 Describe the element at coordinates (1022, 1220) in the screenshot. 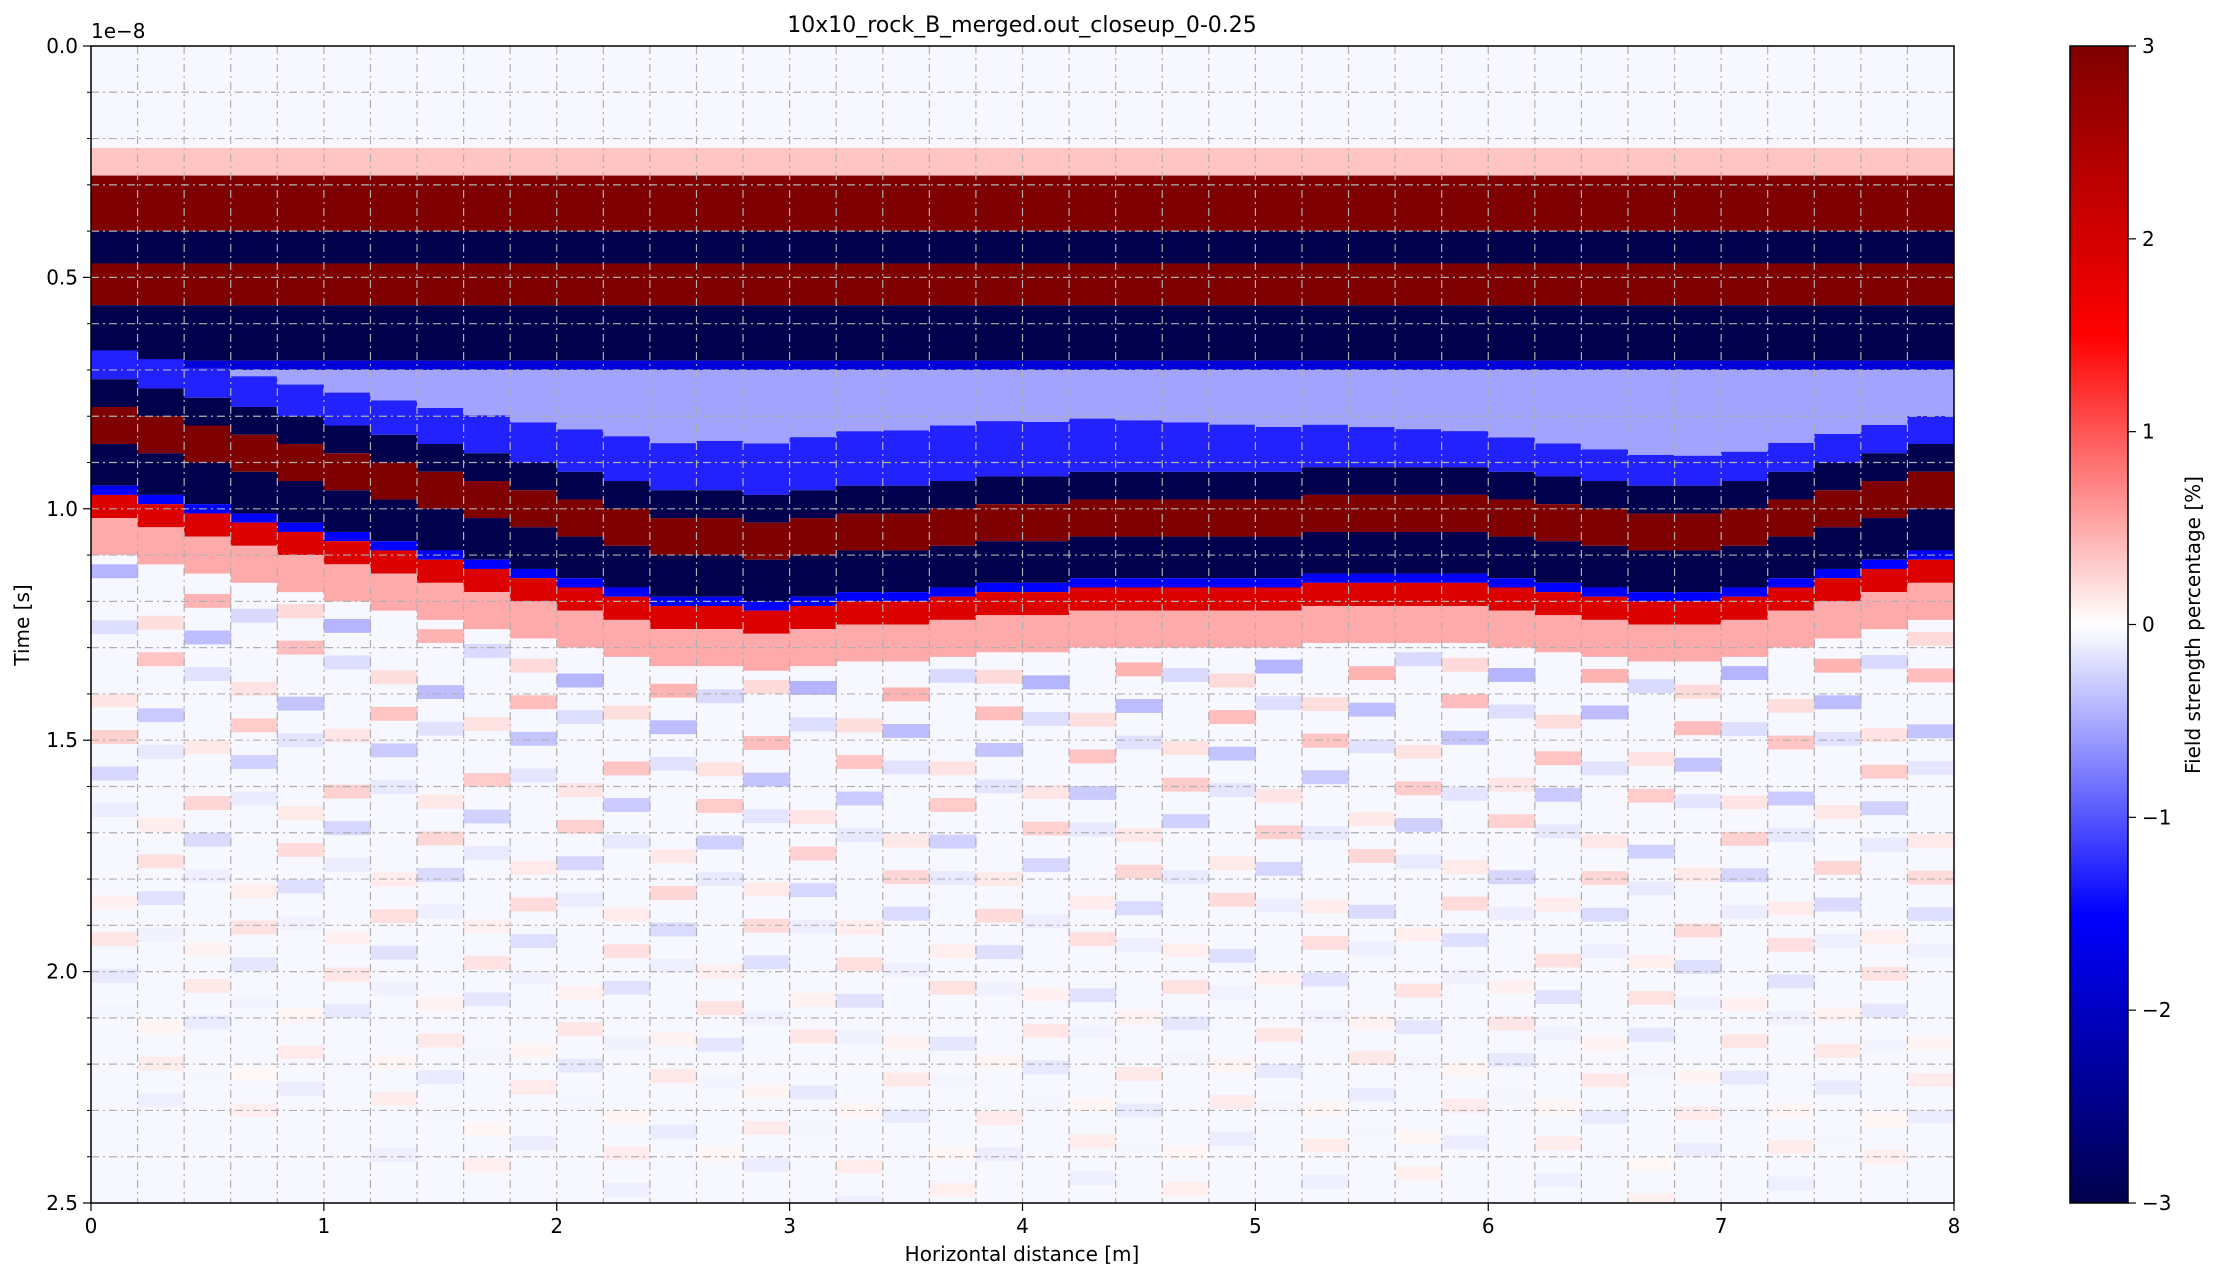

I see `x-axis: 0 1 2 3 4 5 6 7 8` at that location.